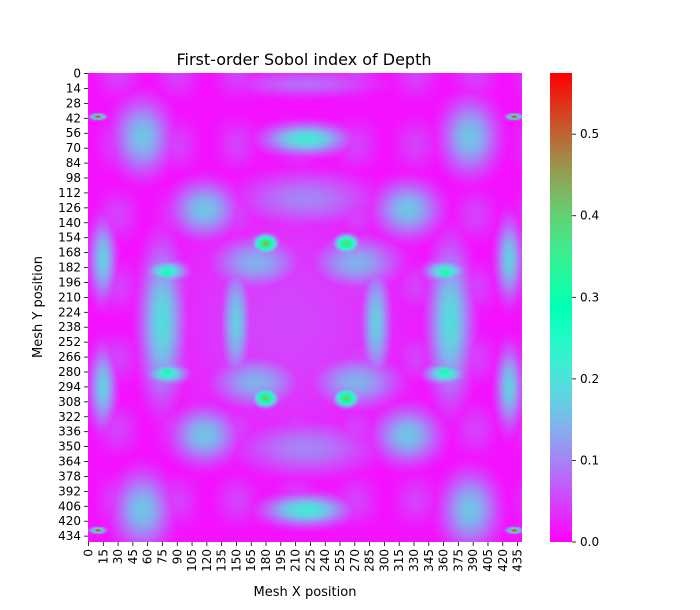  I want to click on y-tick-label: 280, so click(69, 372).